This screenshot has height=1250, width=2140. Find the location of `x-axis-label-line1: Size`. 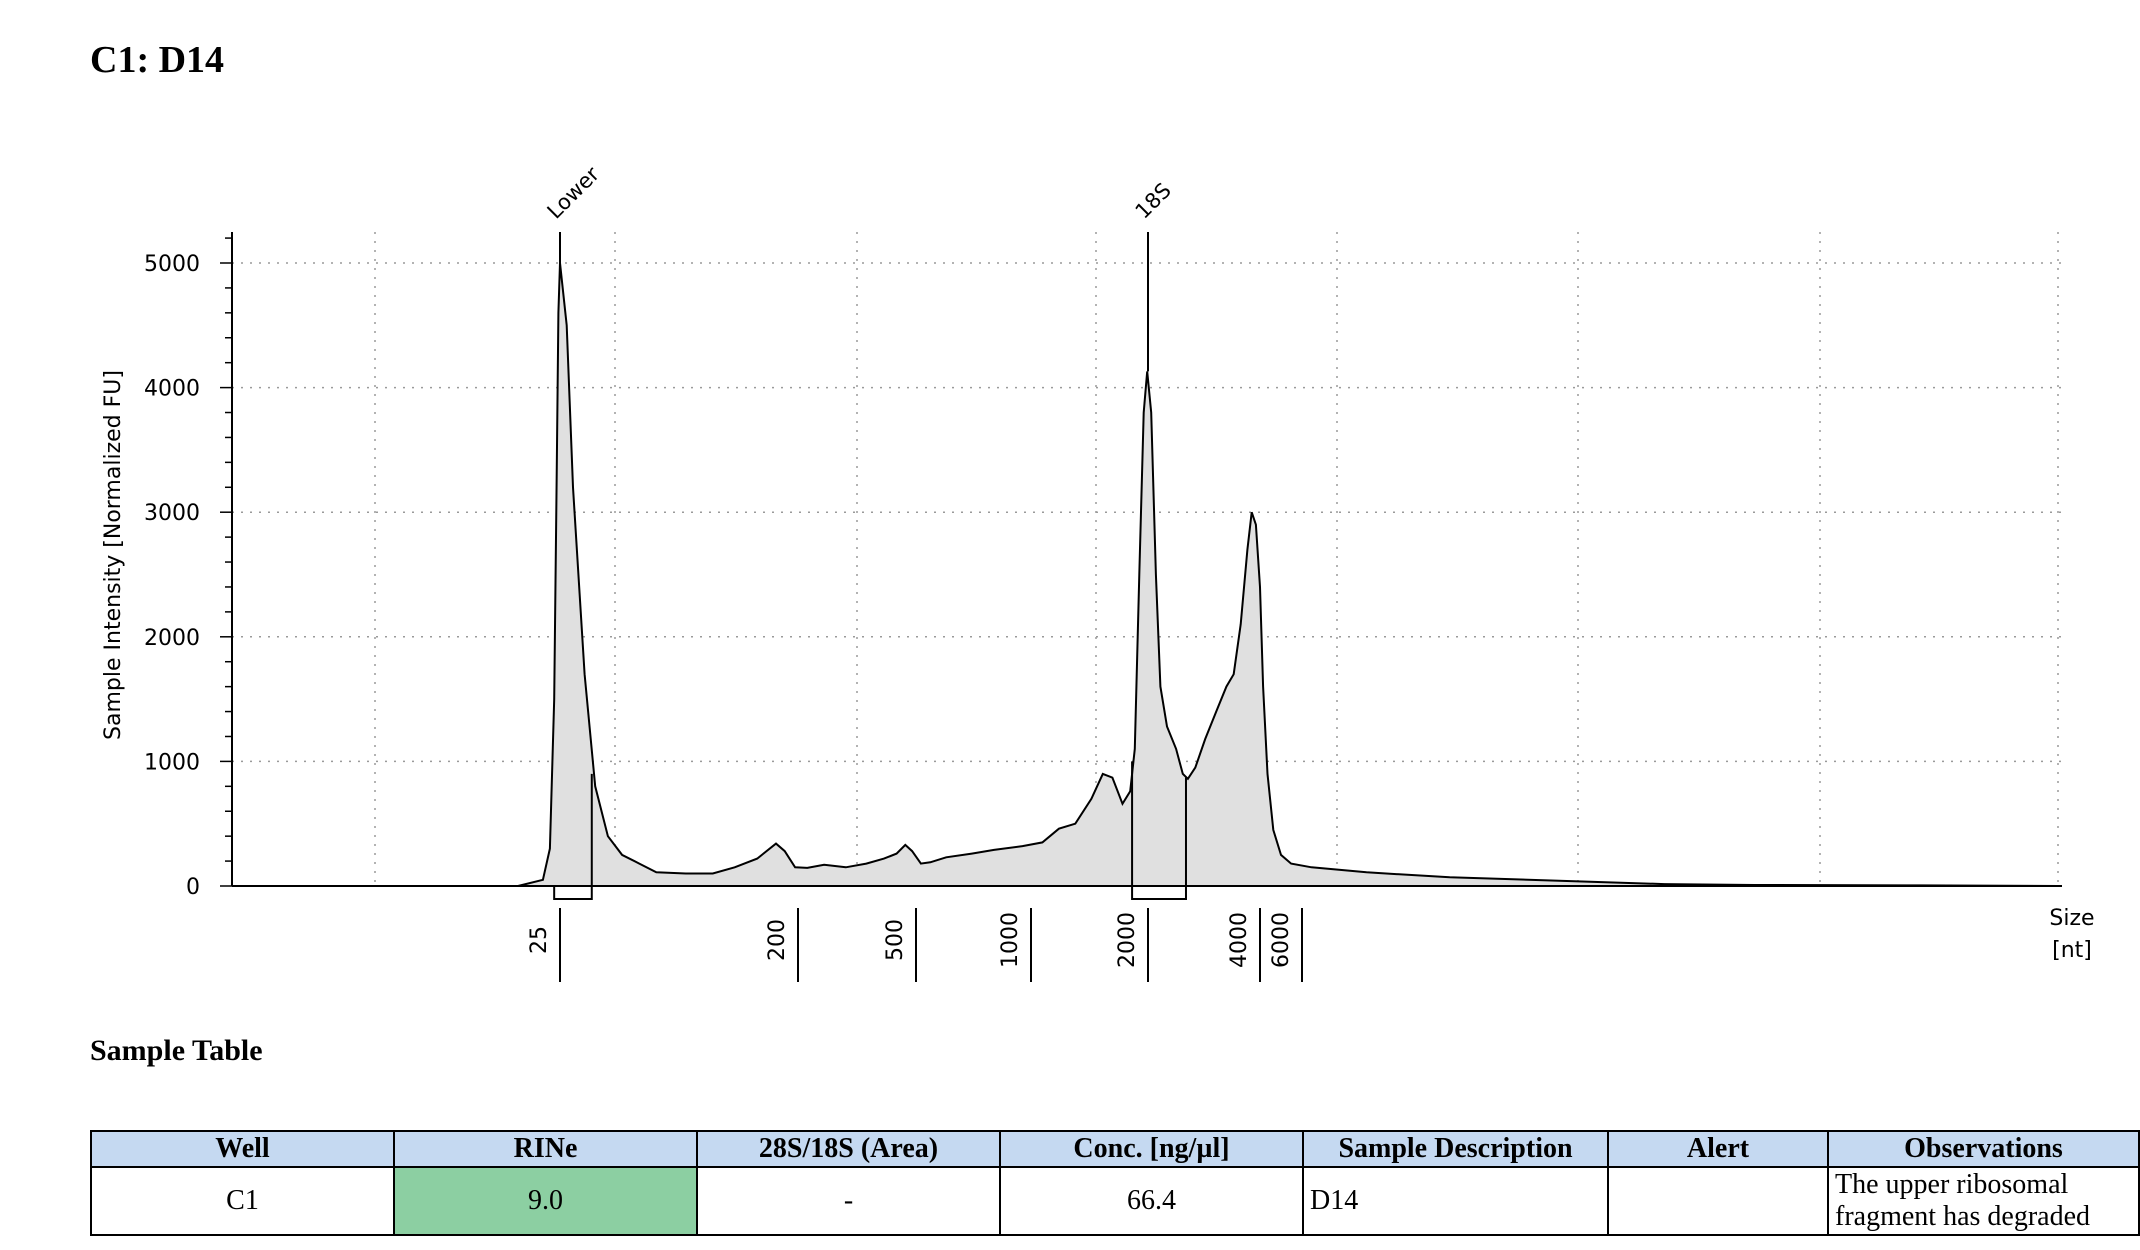

x-axis-label-line1: Size is located at coordinates (2071, 918).